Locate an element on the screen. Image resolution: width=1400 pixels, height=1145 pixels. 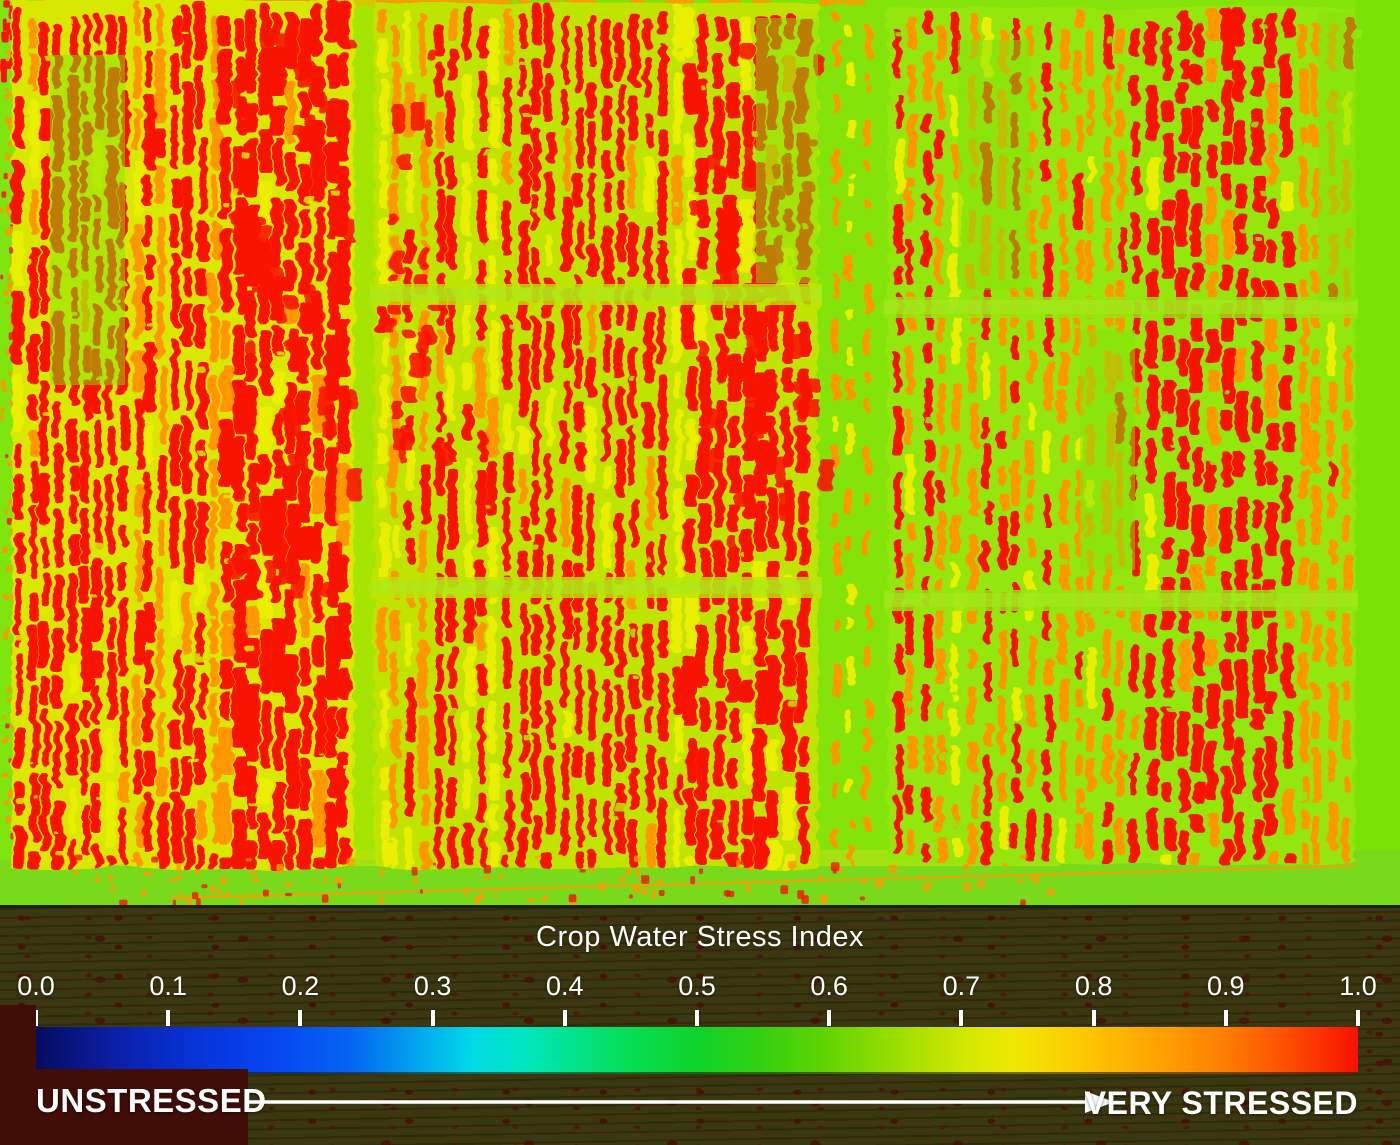
tick-label: 0.9 is located at coordinates (1226, 986).